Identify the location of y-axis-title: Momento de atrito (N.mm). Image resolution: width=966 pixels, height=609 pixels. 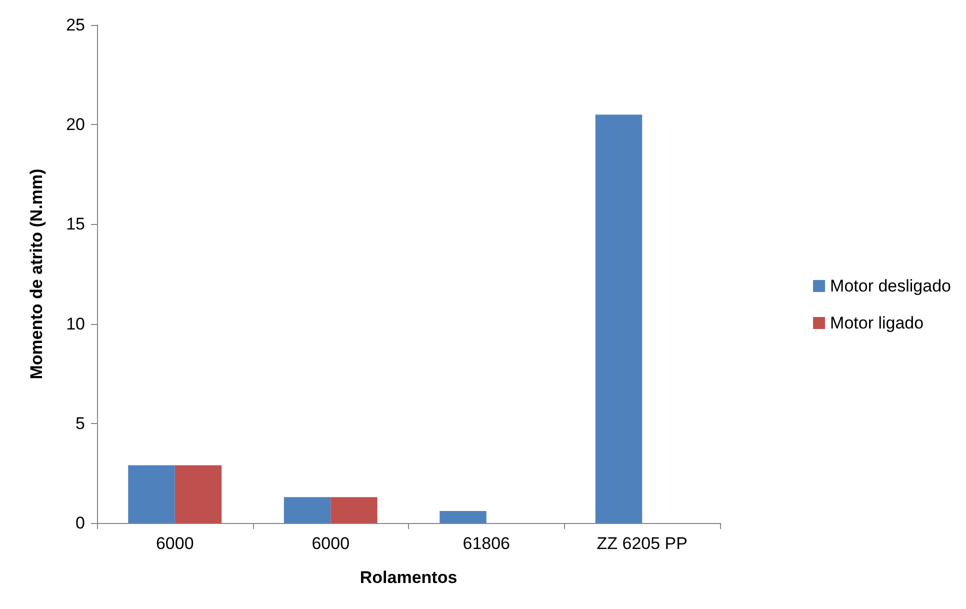
(36, 274).